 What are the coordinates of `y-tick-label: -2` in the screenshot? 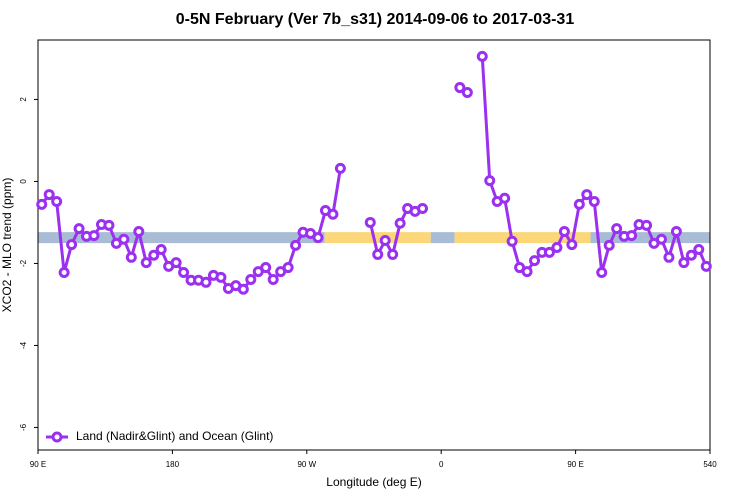 It's located at (23, 263).